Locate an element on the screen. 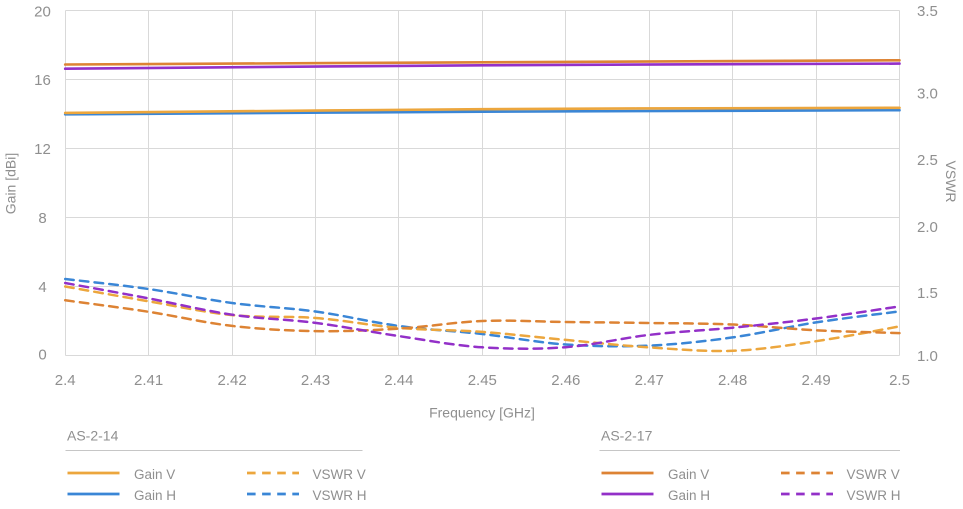 Image resolution: width=963 pixels, height=509 pixels. svg-text: 2.47 is located at coordinates (649, 380).